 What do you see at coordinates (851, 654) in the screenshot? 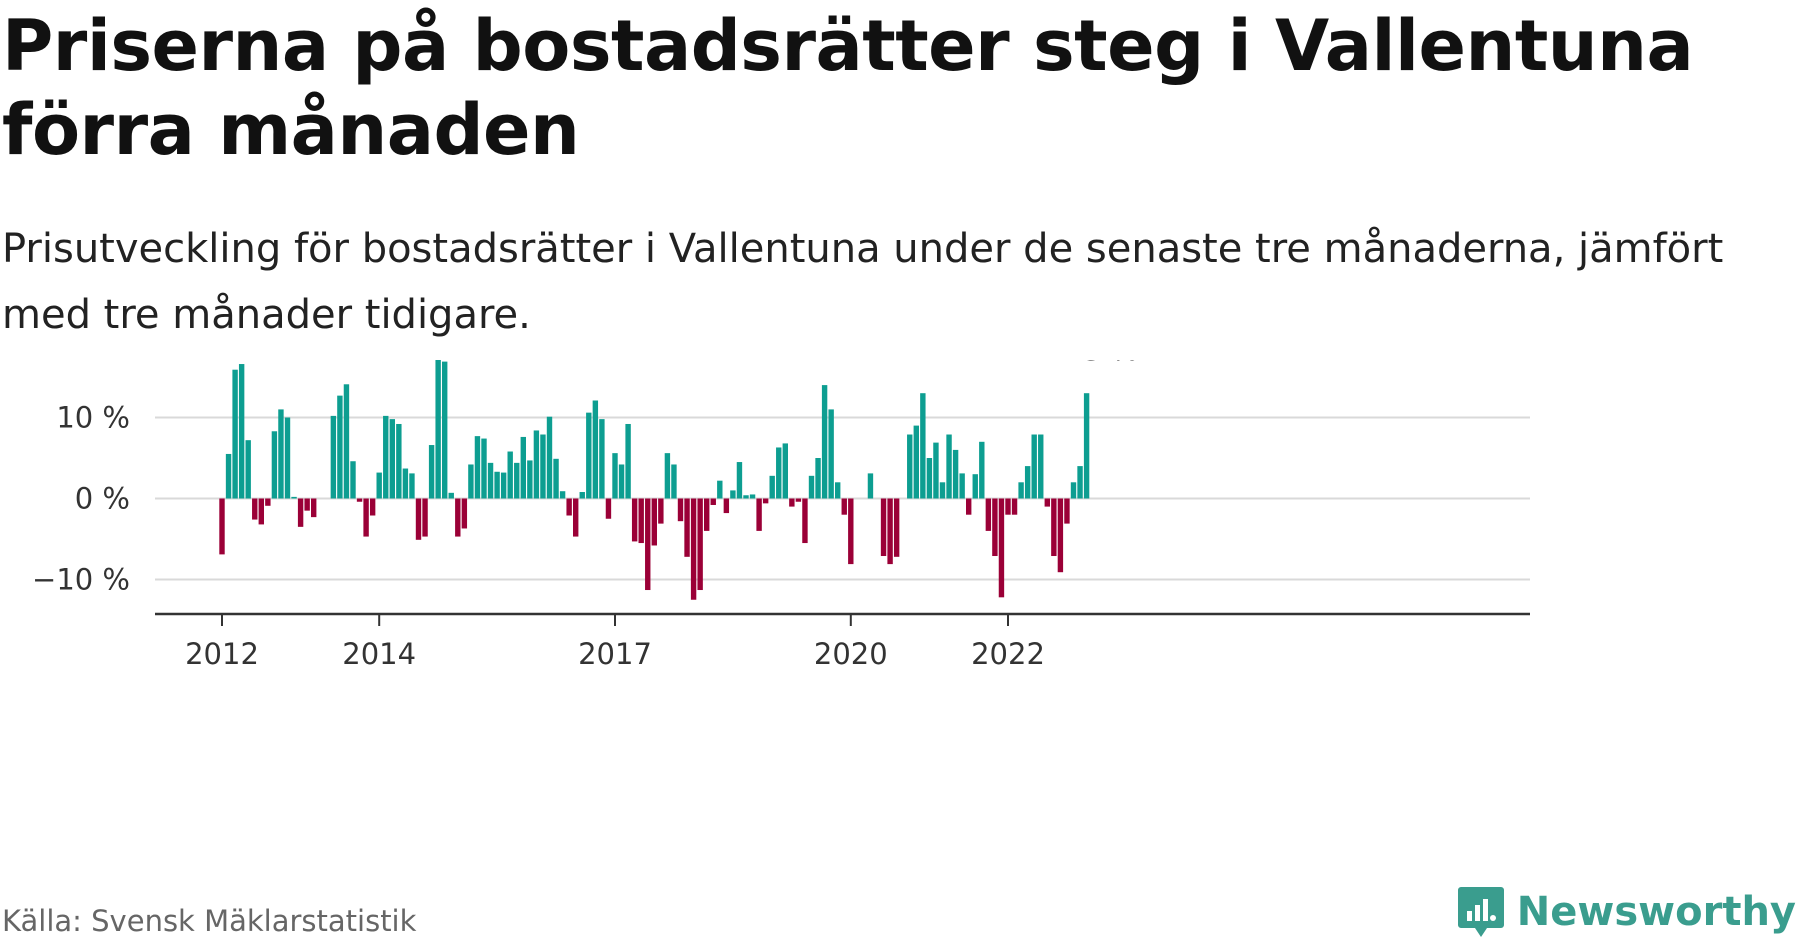
I see `x-tick-label: 2020` at bounding box center [851, 654].